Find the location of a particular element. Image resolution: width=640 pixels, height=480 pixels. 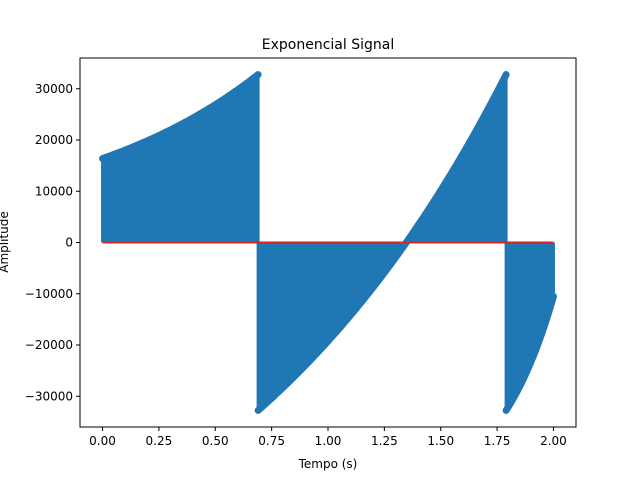

x-axis: 0.00 0.25 0.50 0.75 1.00 1.25 1.50 1.75 2.00 is located at coordinates (328, 437).